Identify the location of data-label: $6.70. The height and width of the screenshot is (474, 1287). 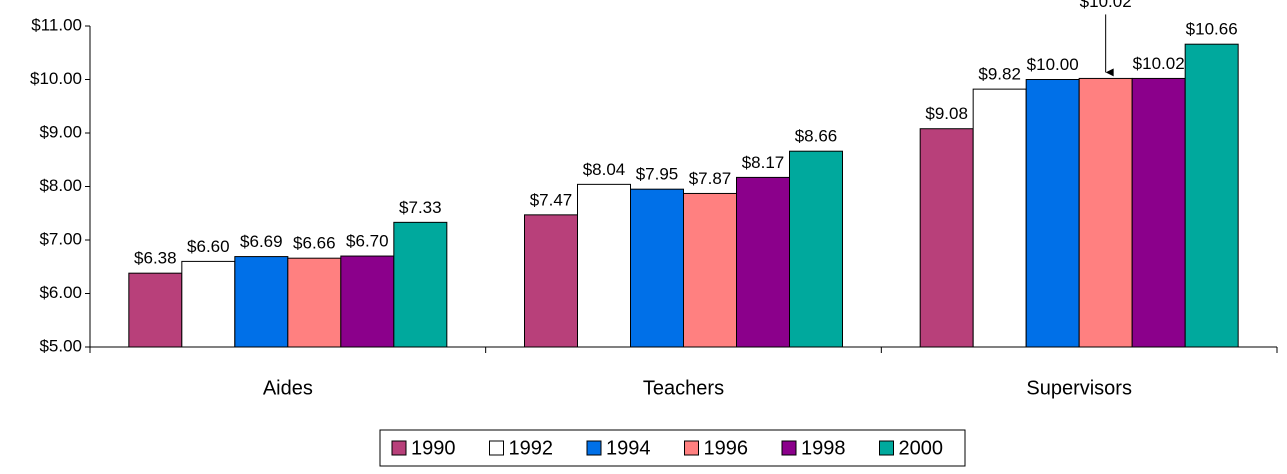
(367, 241).